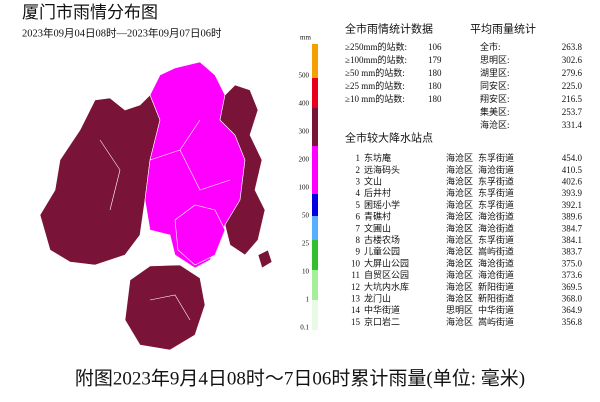 The height and width of the screenshot is (402, 600). Describe the element at coordinates (375, 98) in the screenshot. I see `count-label: ≥10 mm的站数:` at that location.